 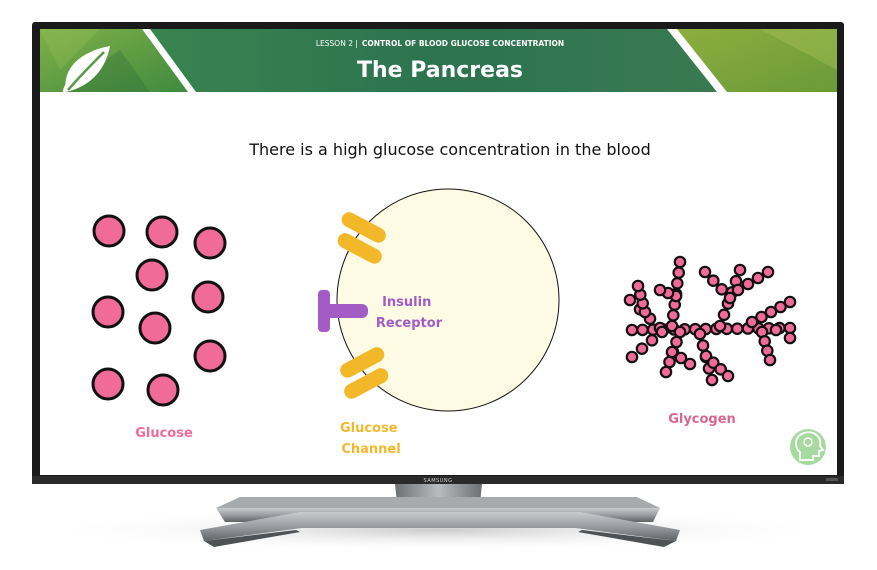 I want to click on insulin-receptor-label-line2: Receptor, so click(x=409, y=323).